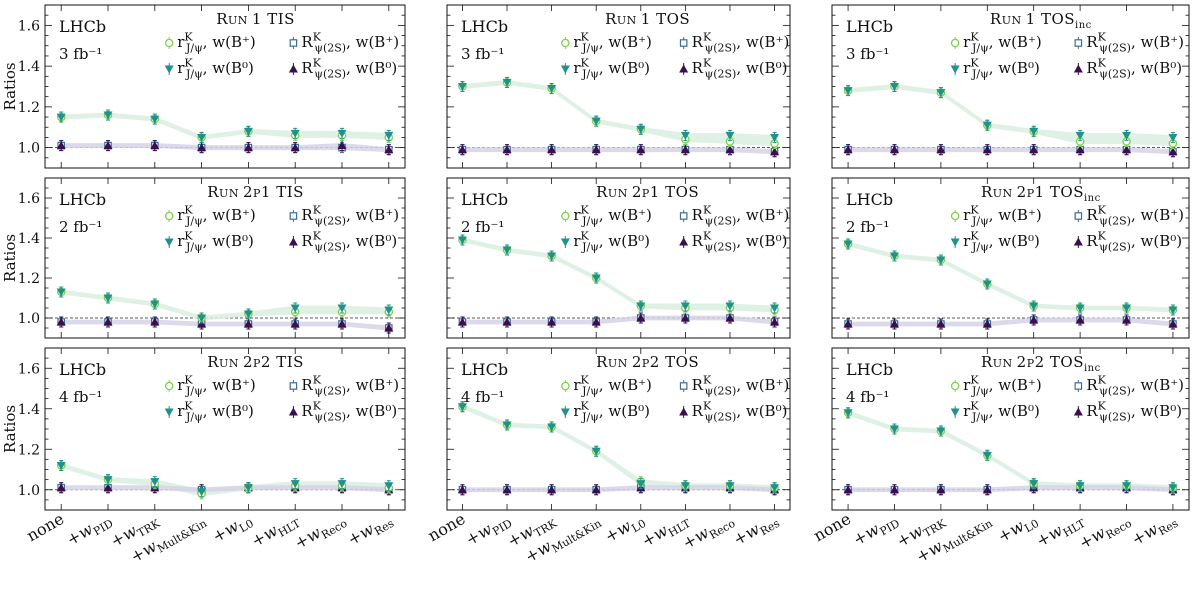  What do you see at coordinates (255, 19) in the screenshot?
I see `panel-title: RUN 1 TIS` at bounding box center [255, 19].